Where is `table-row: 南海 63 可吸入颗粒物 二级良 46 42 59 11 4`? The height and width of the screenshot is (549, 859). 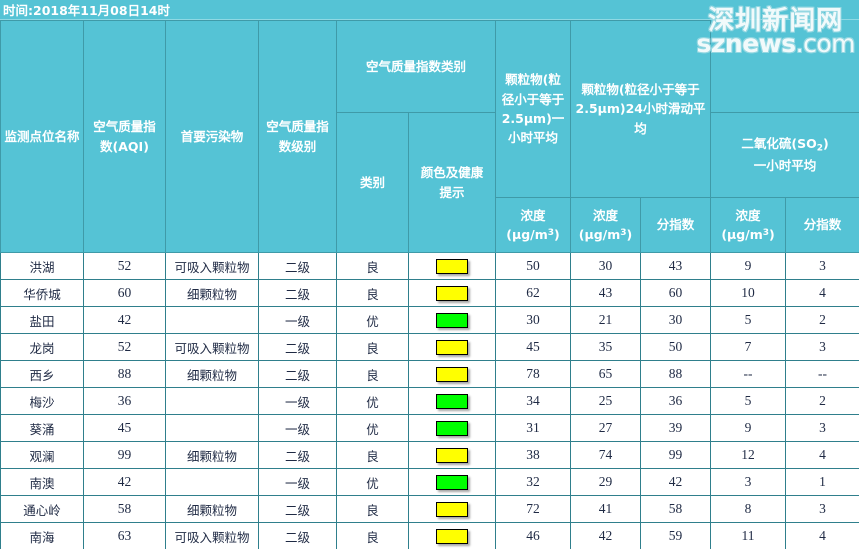 table-row: 南海 63 可吸入颗粒物 二级良 46 42 59 11 4 is located at coordinates (429, 535).